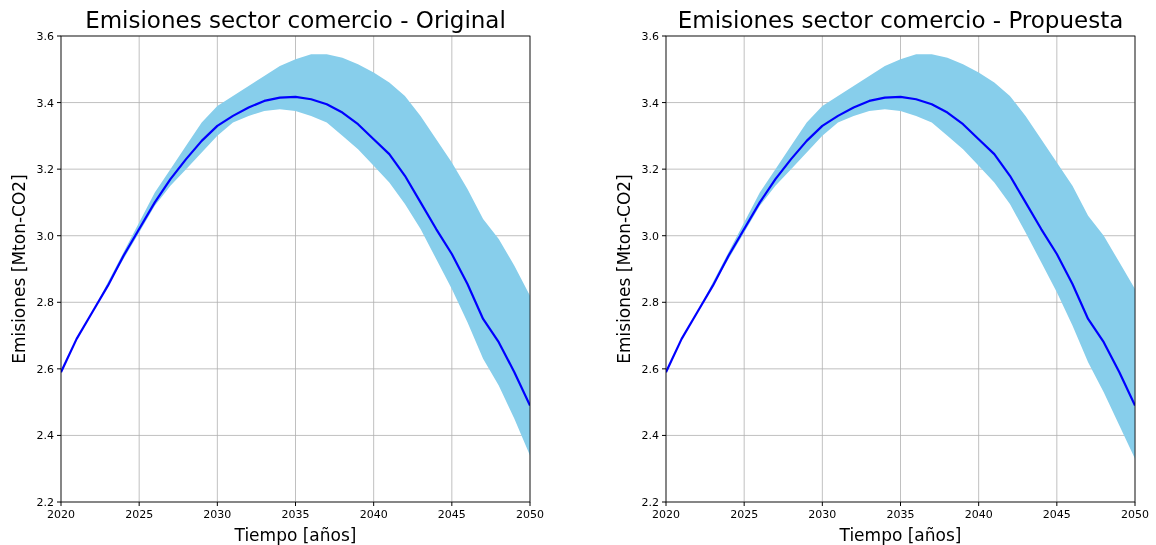 The width and height of the screenshot is (1156, 545). I want to click on chart-title: Emisiones sector comercio - Propuesta, so click(900, 20).